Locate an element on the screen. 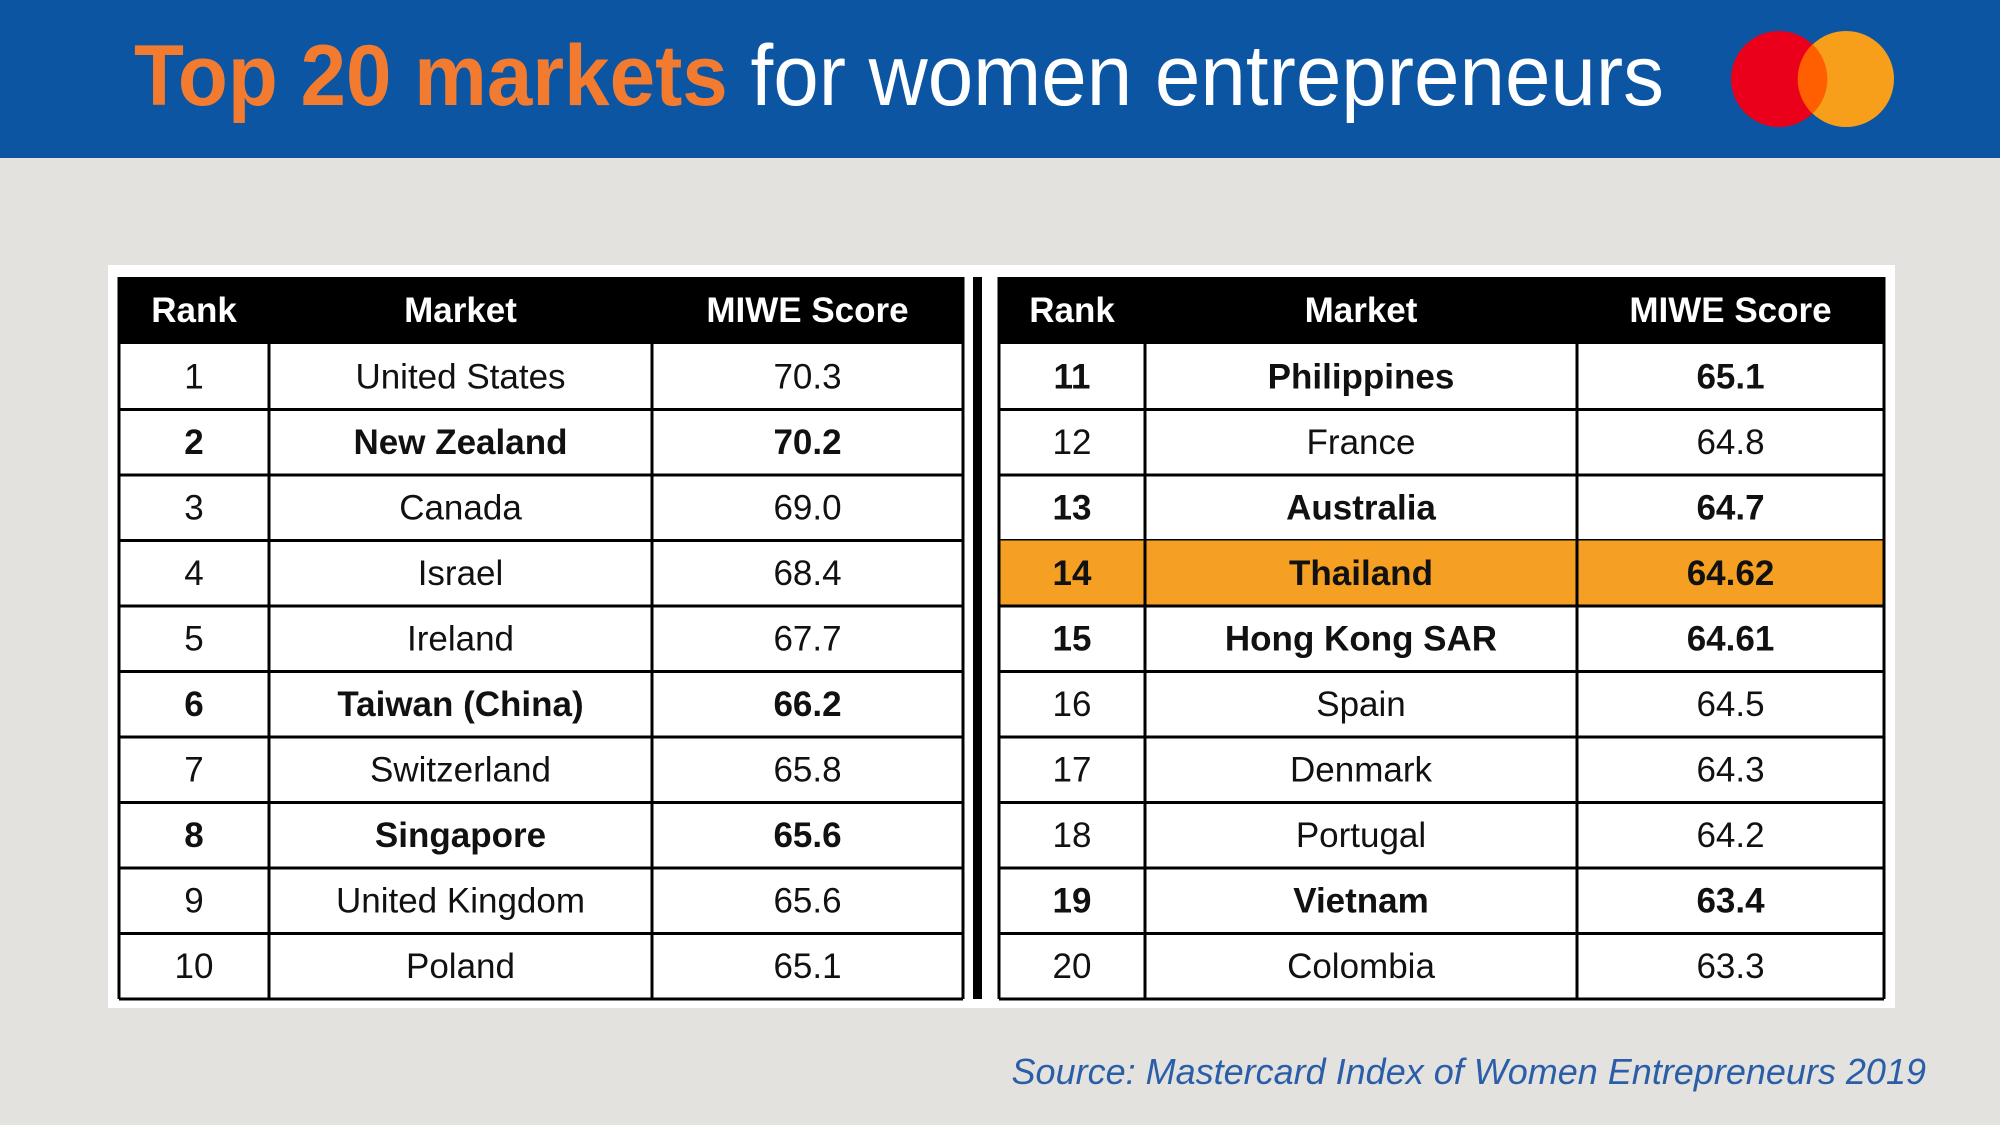  cell: 17 is located at coordinates (1072, 769).